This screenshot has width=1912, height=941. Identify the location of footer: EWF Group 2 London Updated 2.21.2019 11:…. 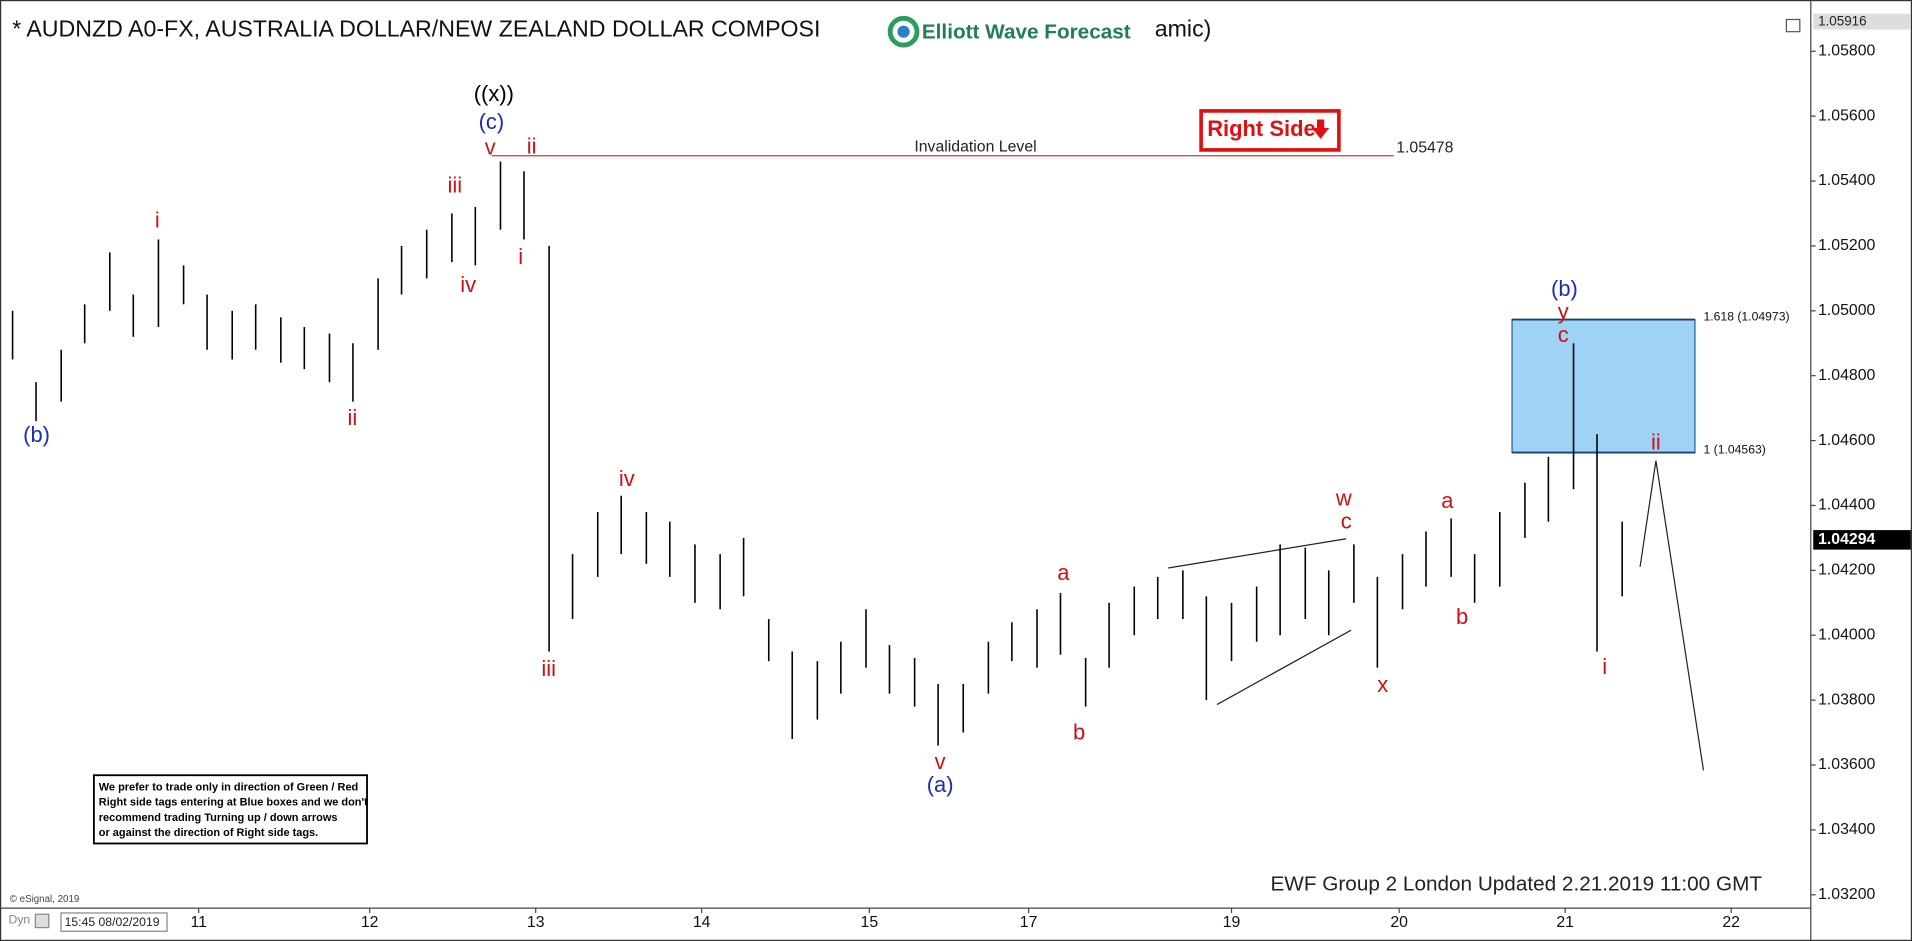
(1516, 883).